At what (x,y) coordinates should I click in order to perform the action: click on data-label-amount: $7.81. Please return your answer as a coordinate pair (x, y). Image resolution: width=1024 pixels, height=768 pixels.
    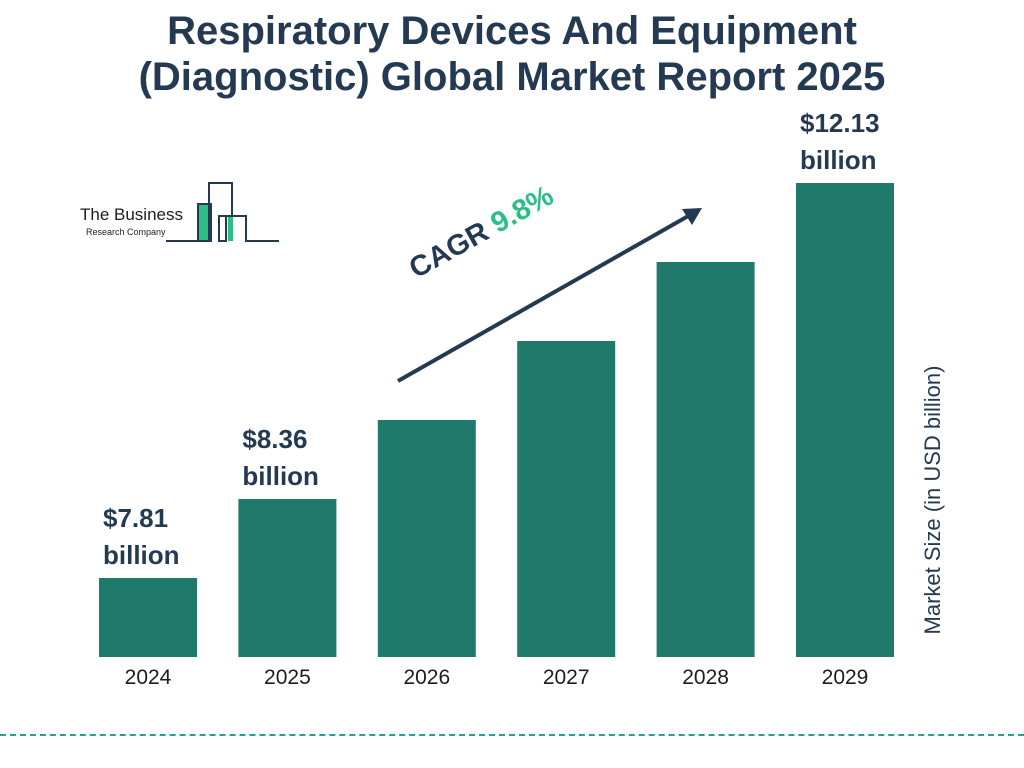
    Looking at the image, I should click on (136, 518).